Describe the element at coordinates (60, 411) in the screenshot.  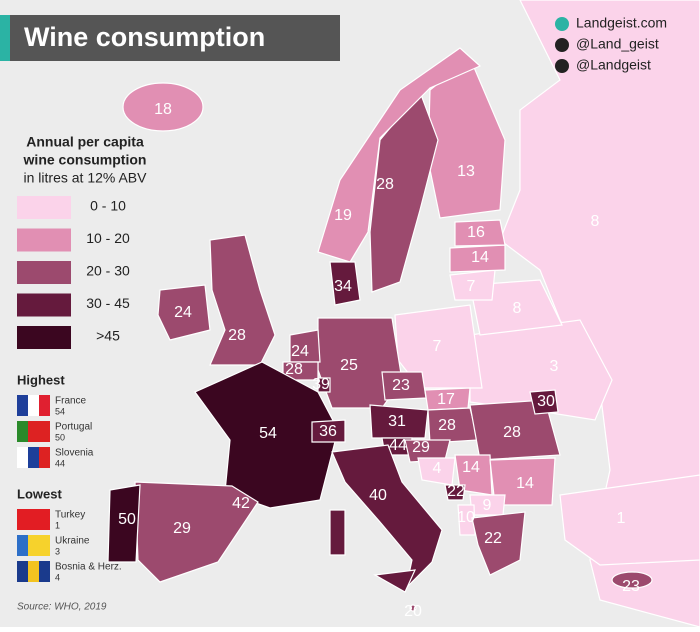
I see `ranking-value: 54` at that location.